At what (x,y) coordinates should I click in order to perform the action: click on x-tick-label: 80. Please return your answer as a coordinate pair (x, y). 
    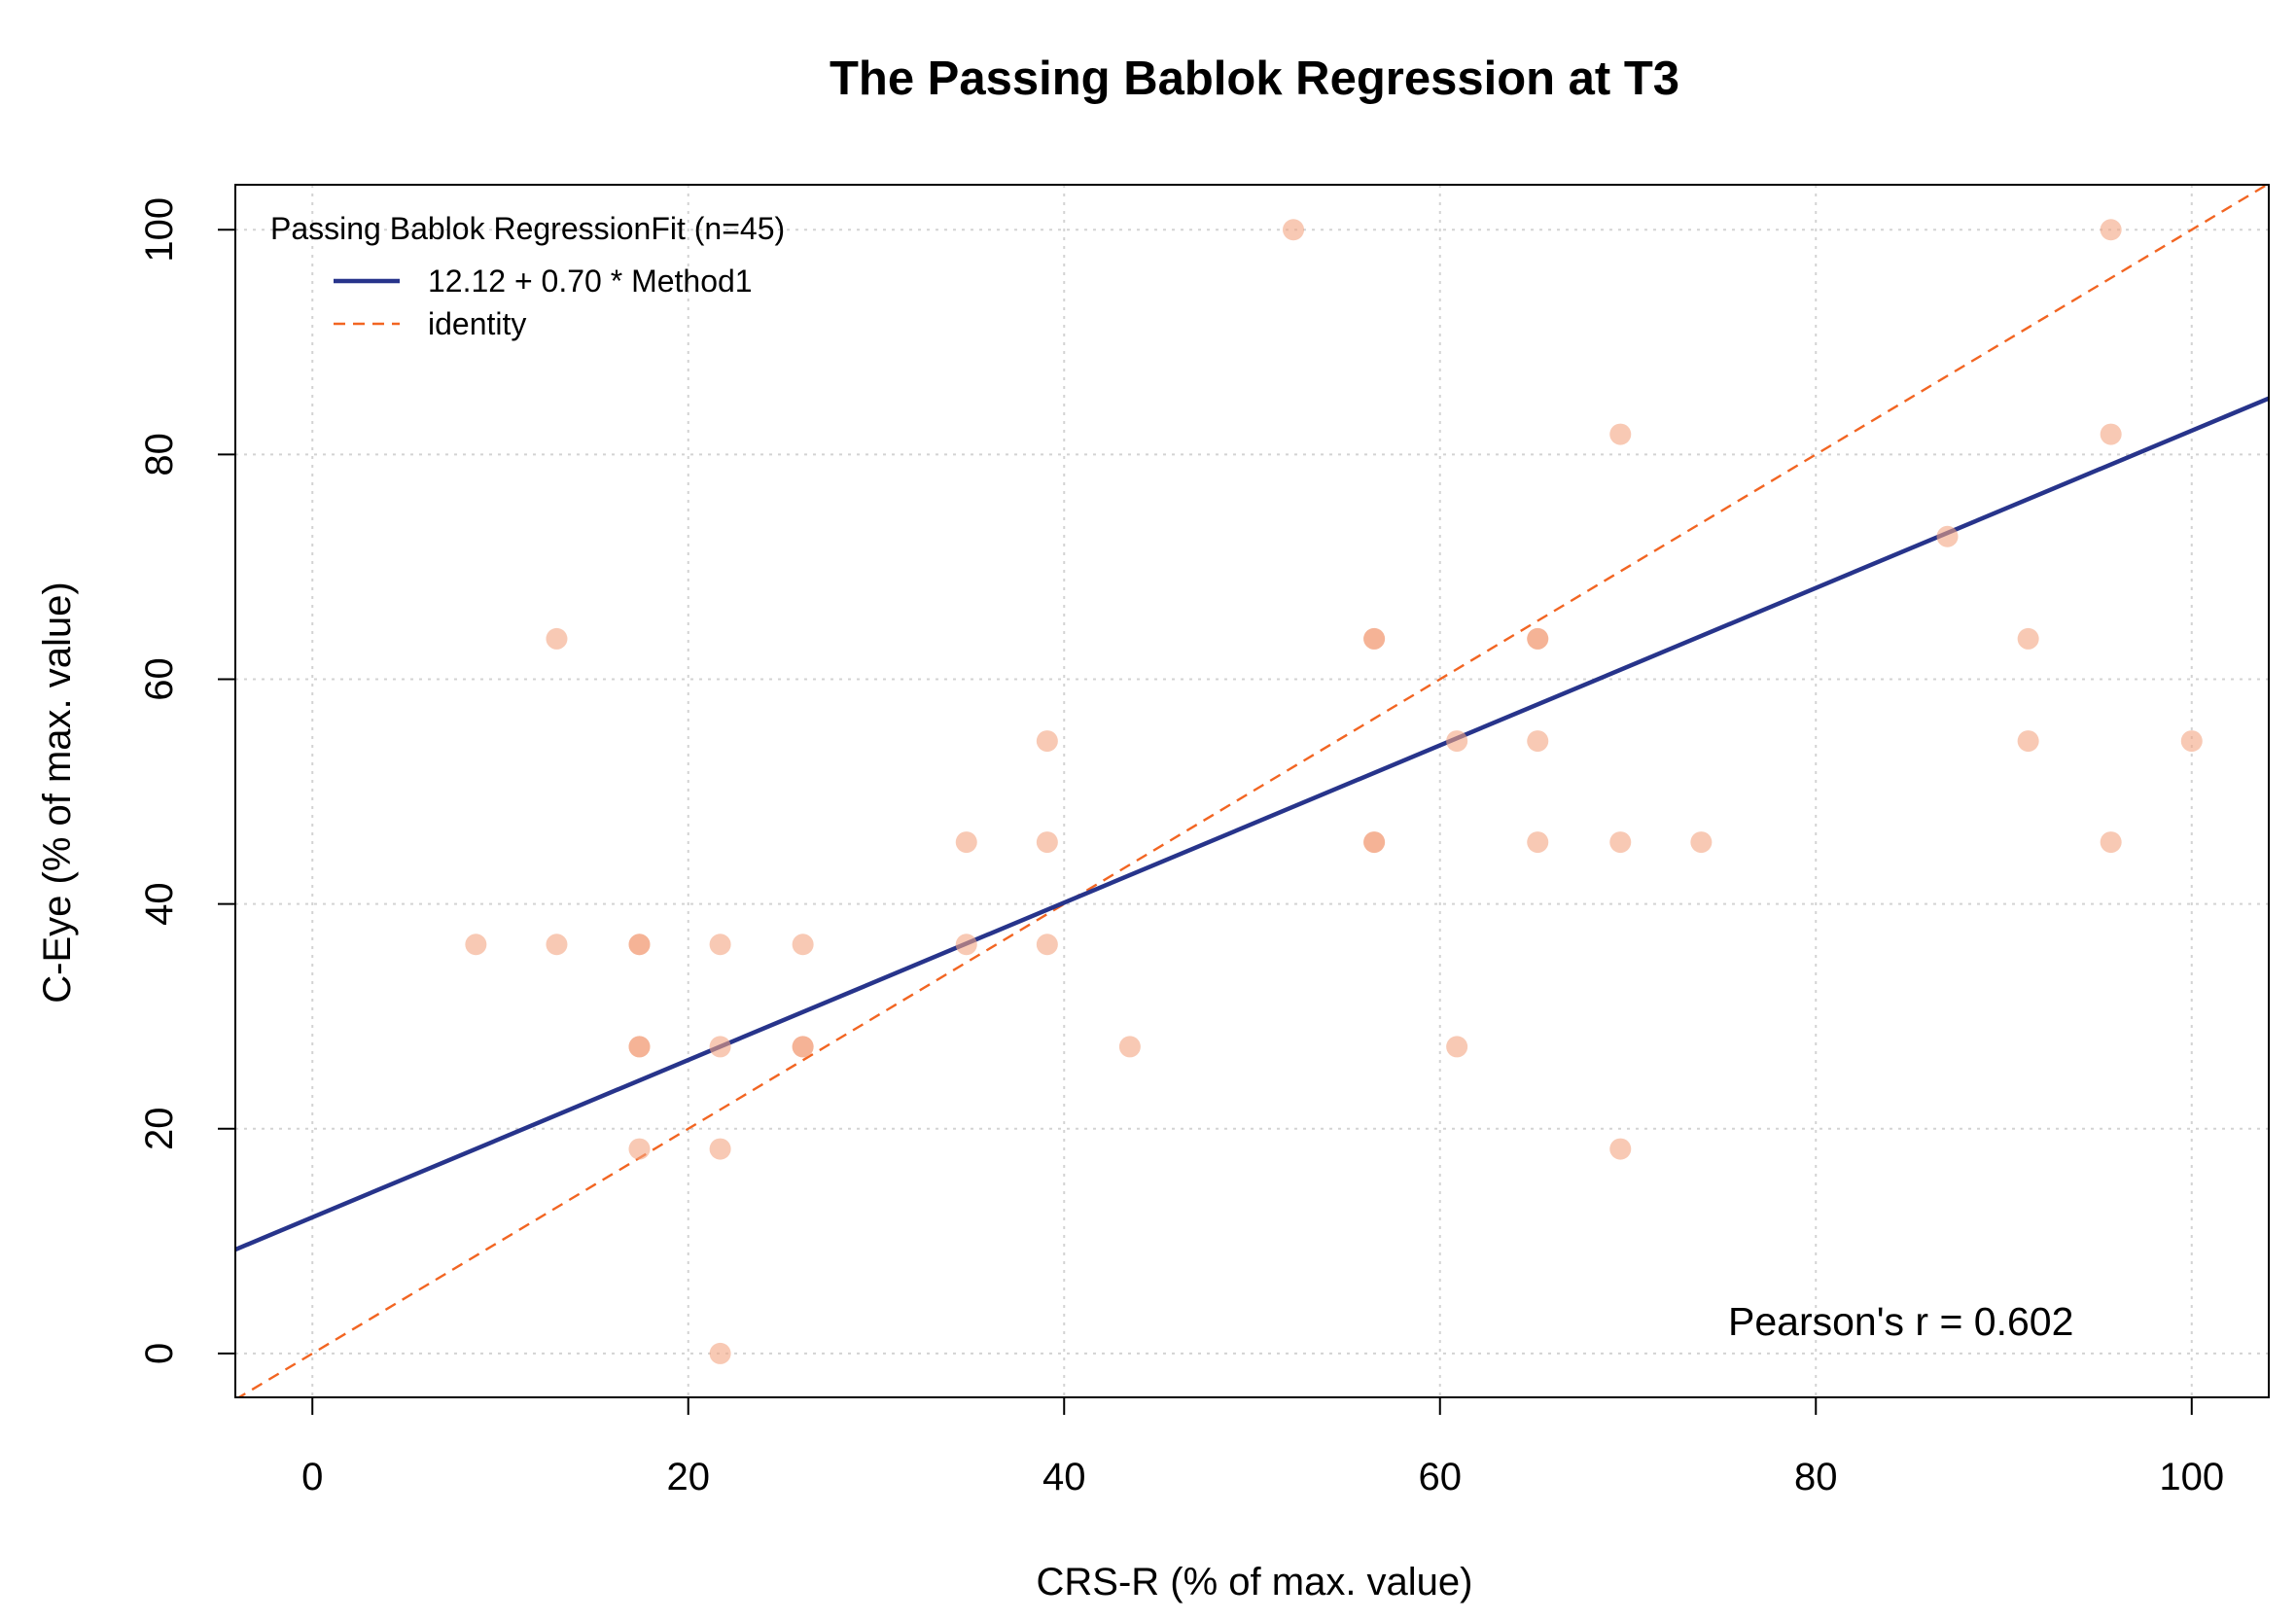
    Looking at the image, I should click on (1816, 1477).